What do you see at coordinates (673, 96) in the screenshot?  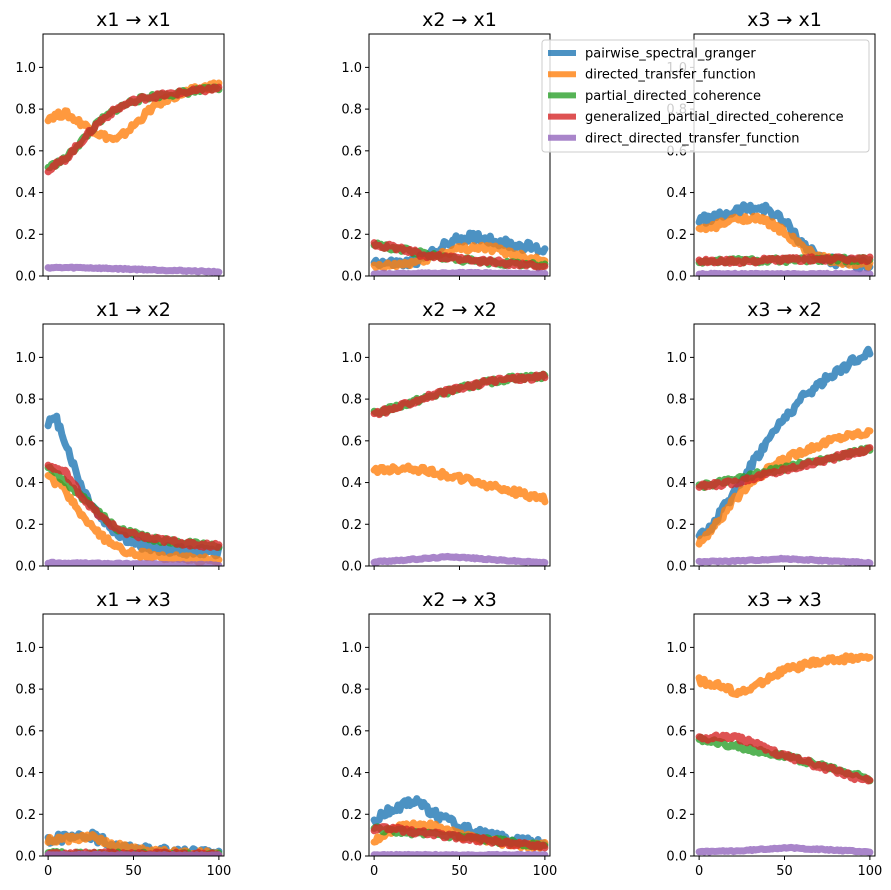 I see `legend-label: partial_directed_coherence` at bounding box center [673, 96].